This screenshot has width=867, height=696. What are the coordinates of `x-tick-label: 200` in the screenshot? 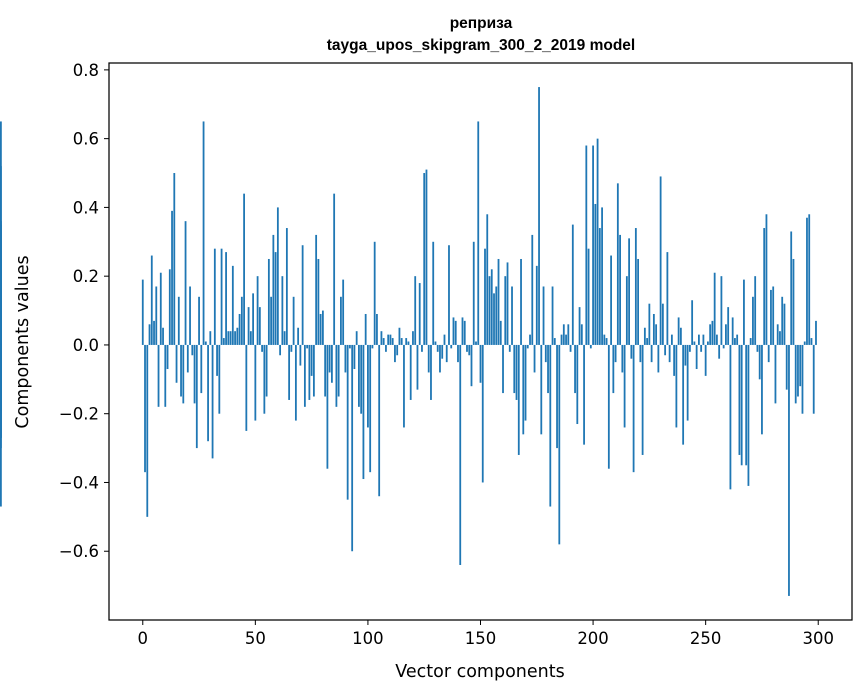 It's located at (593, 638).